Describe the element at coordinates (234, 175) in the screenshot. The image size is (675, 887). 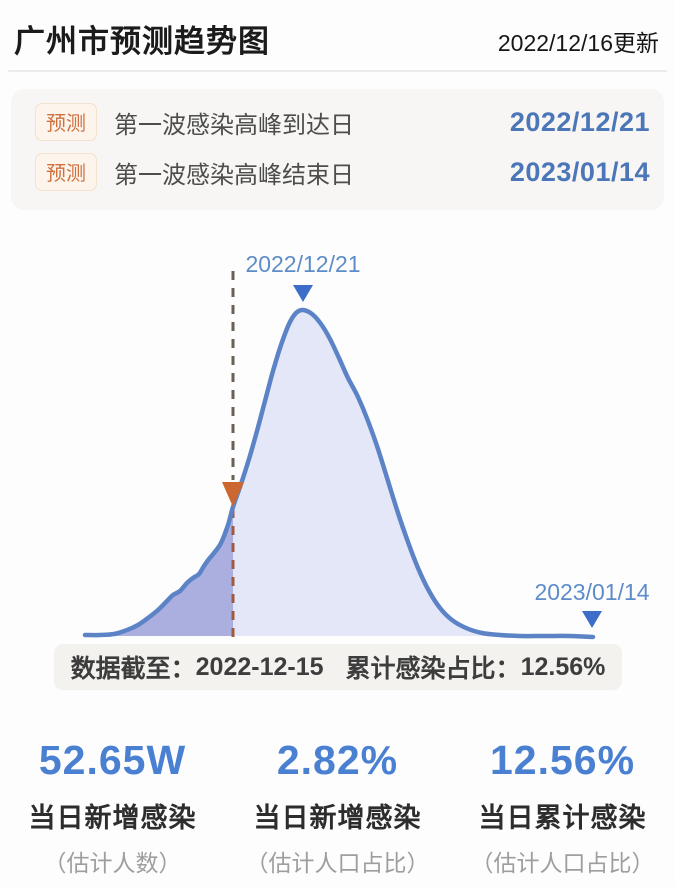
I see `forecast-label: 第一波感染高峰结束日` at that location.